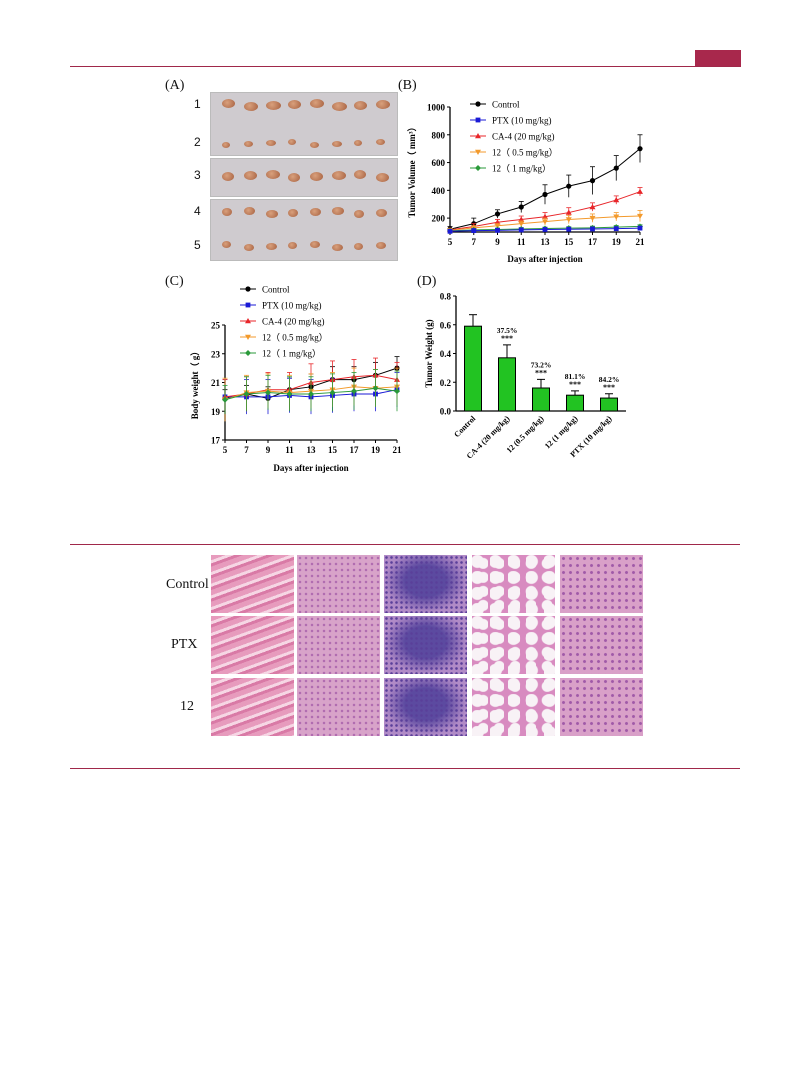 The height and width of the screenshot is (1067, 809). Describe the element at coordinates (187, 706) in the screenshot. I see `histology-row-label: 12` at that location.